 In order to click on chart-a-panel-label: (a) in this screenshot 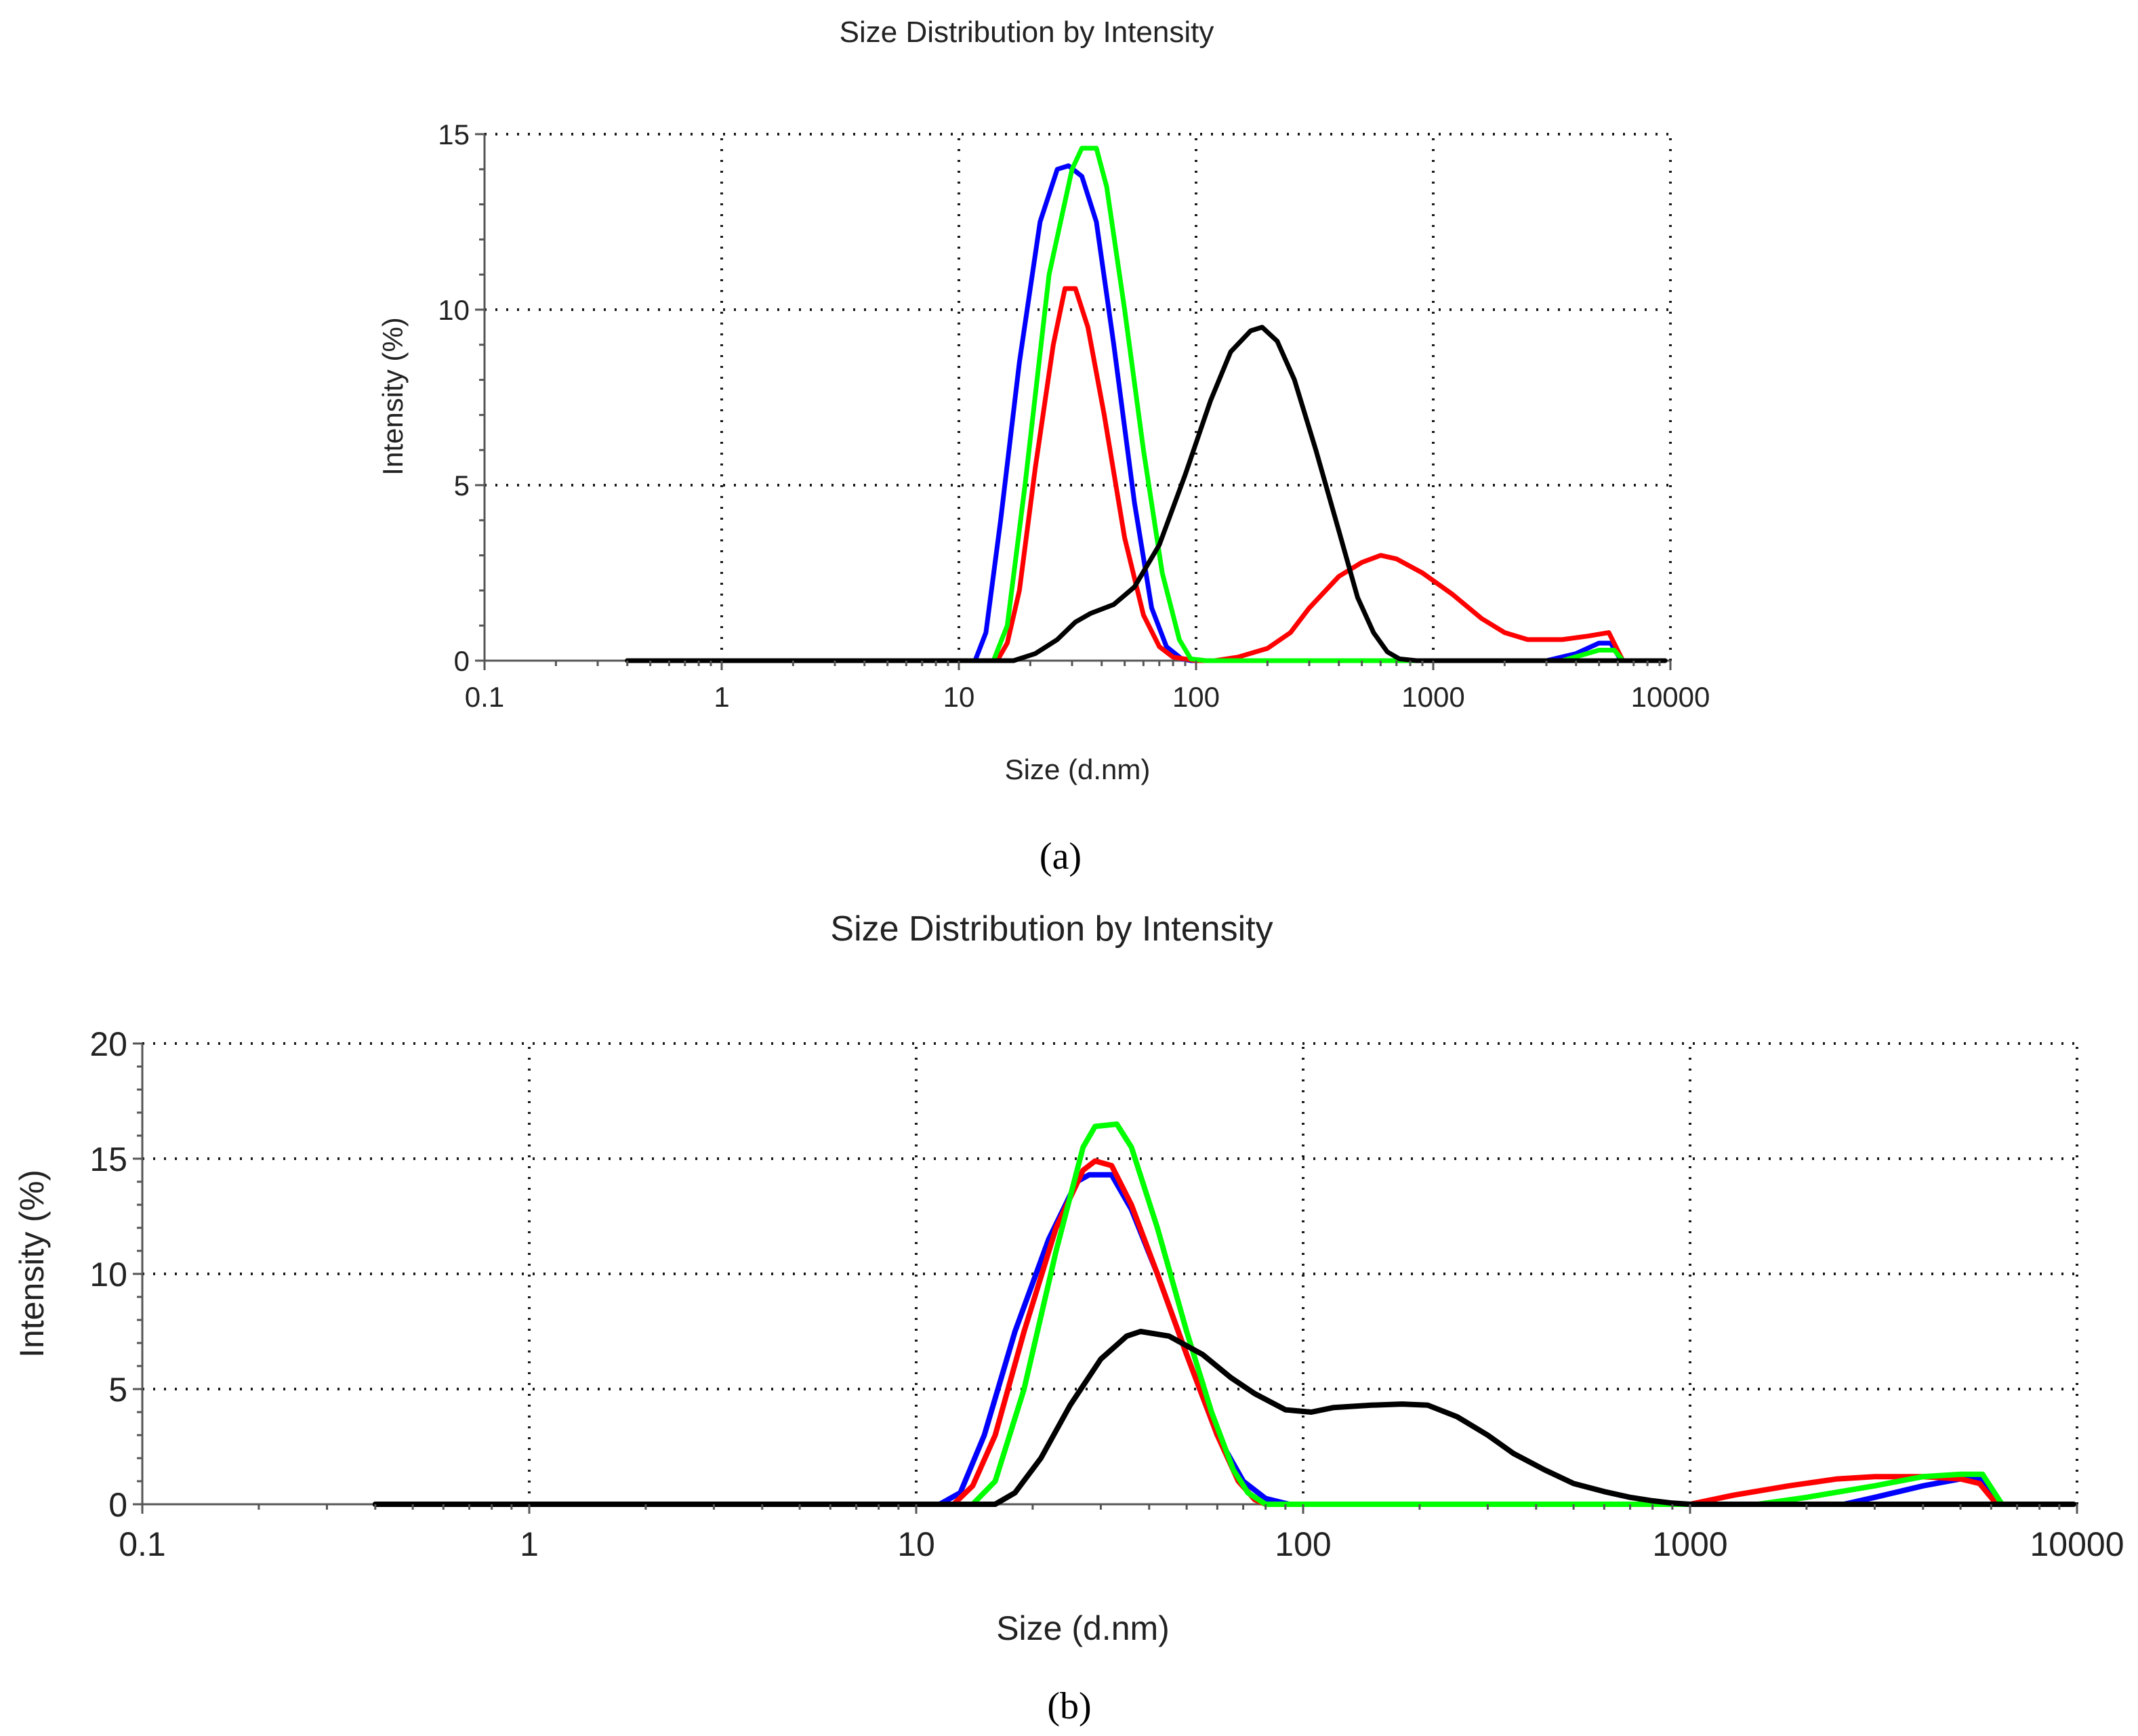, I will do `click(1061, 856)`.